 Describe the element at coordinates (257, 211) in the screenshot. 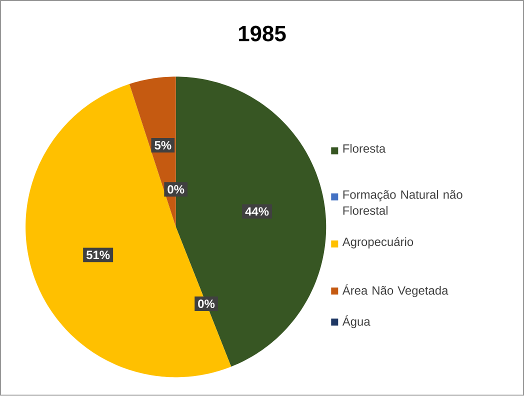

I see `data-label: 44%` at that location.